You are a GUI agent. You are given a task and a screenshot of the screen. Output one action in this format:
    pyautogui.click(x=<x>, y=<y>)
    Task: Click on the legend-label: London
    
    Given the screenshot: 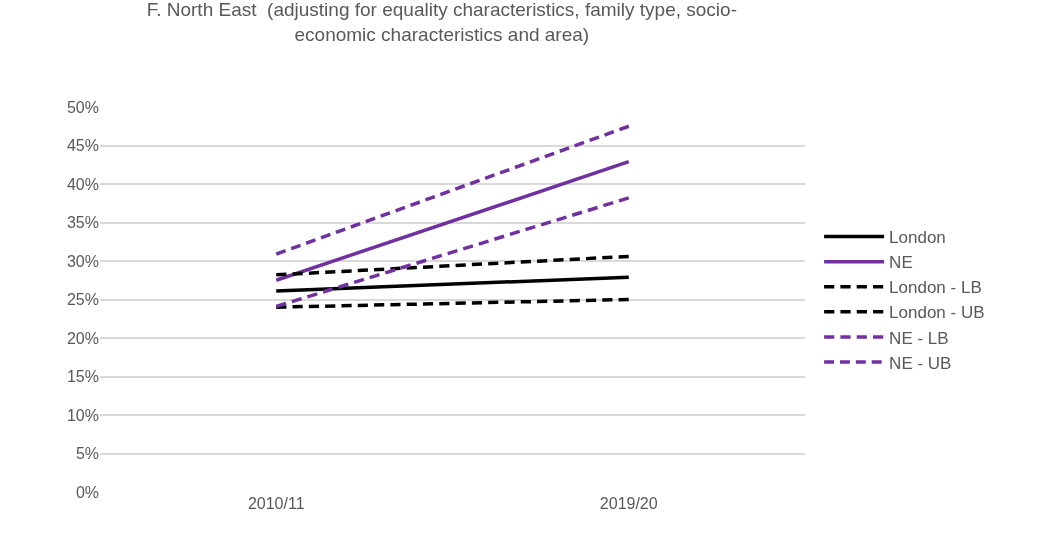 What is the action you would take?
    pyautogui.click(x=917, y=238)
    